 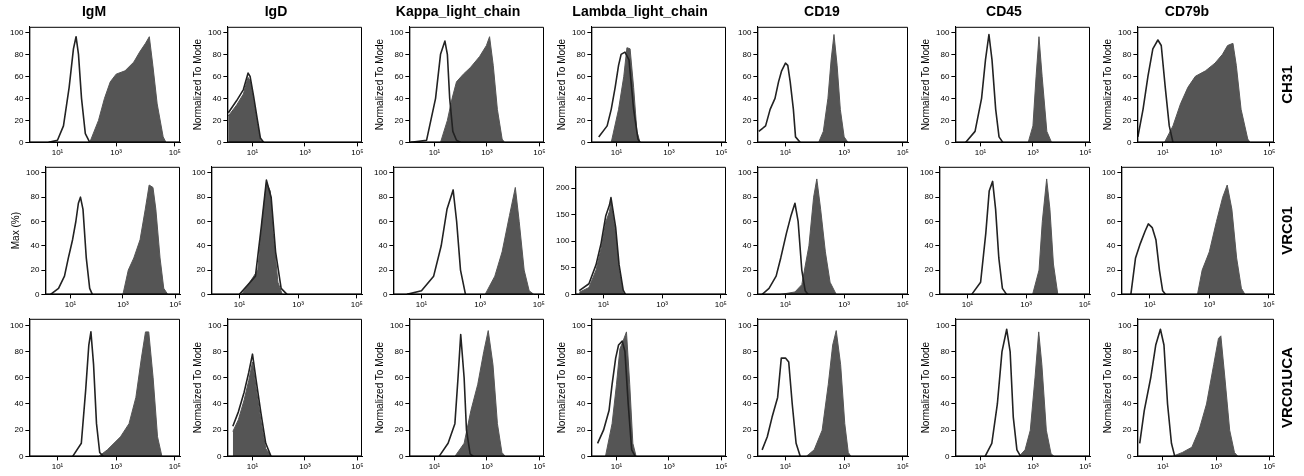 What do you see at coordinates (94, 11) in the screenshot?
I see `chart-title: IgM` at bounding box center [94, 11].